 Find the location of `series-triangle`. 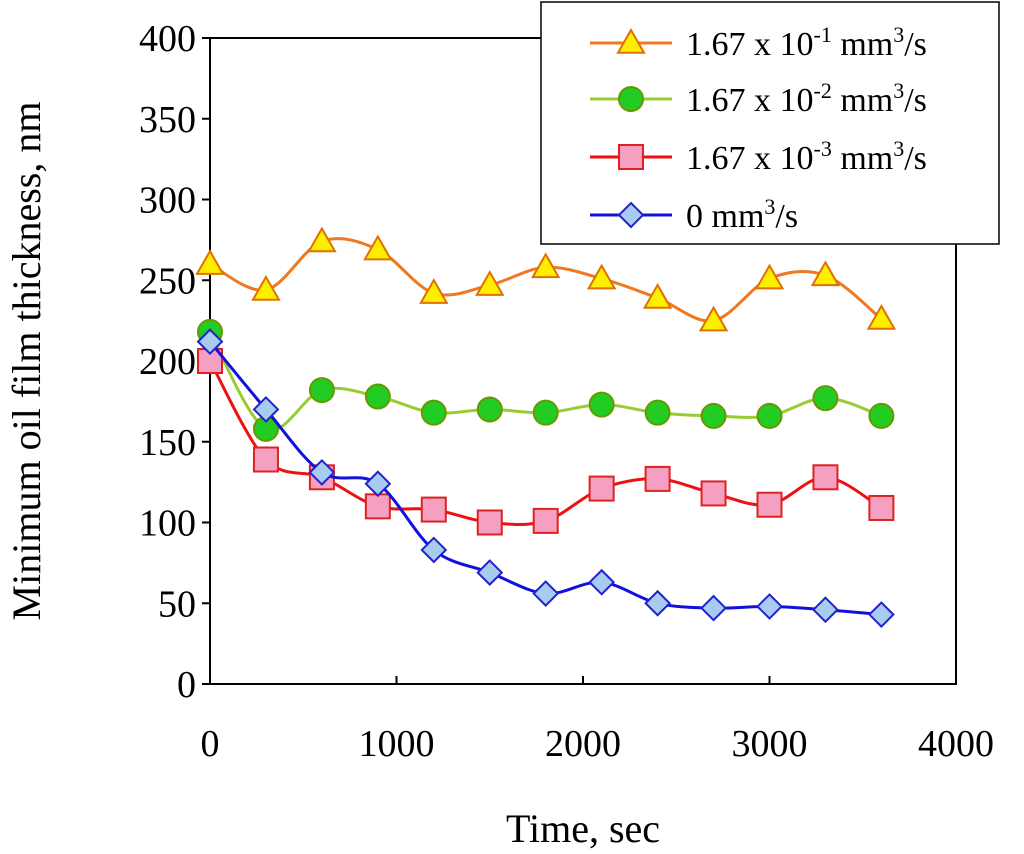

series-triangle is located at coordinates (546, 279).